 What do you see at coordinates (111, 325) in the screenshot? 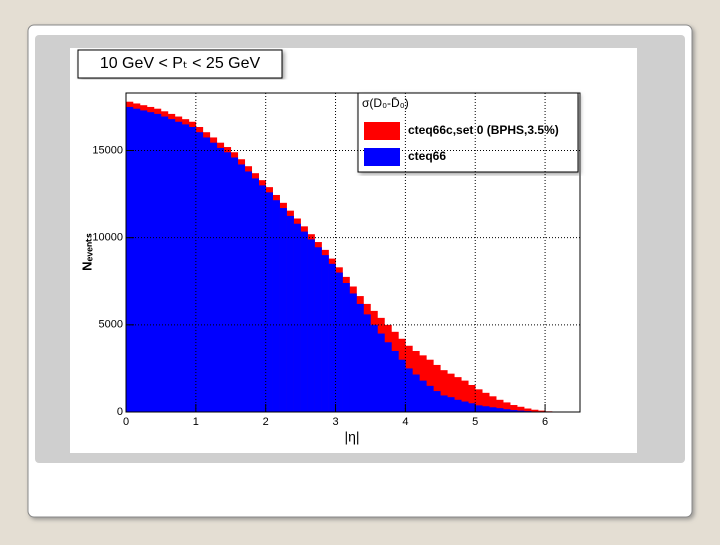
I see `y-tick-label: 5000` at bounding box center [111, 325].